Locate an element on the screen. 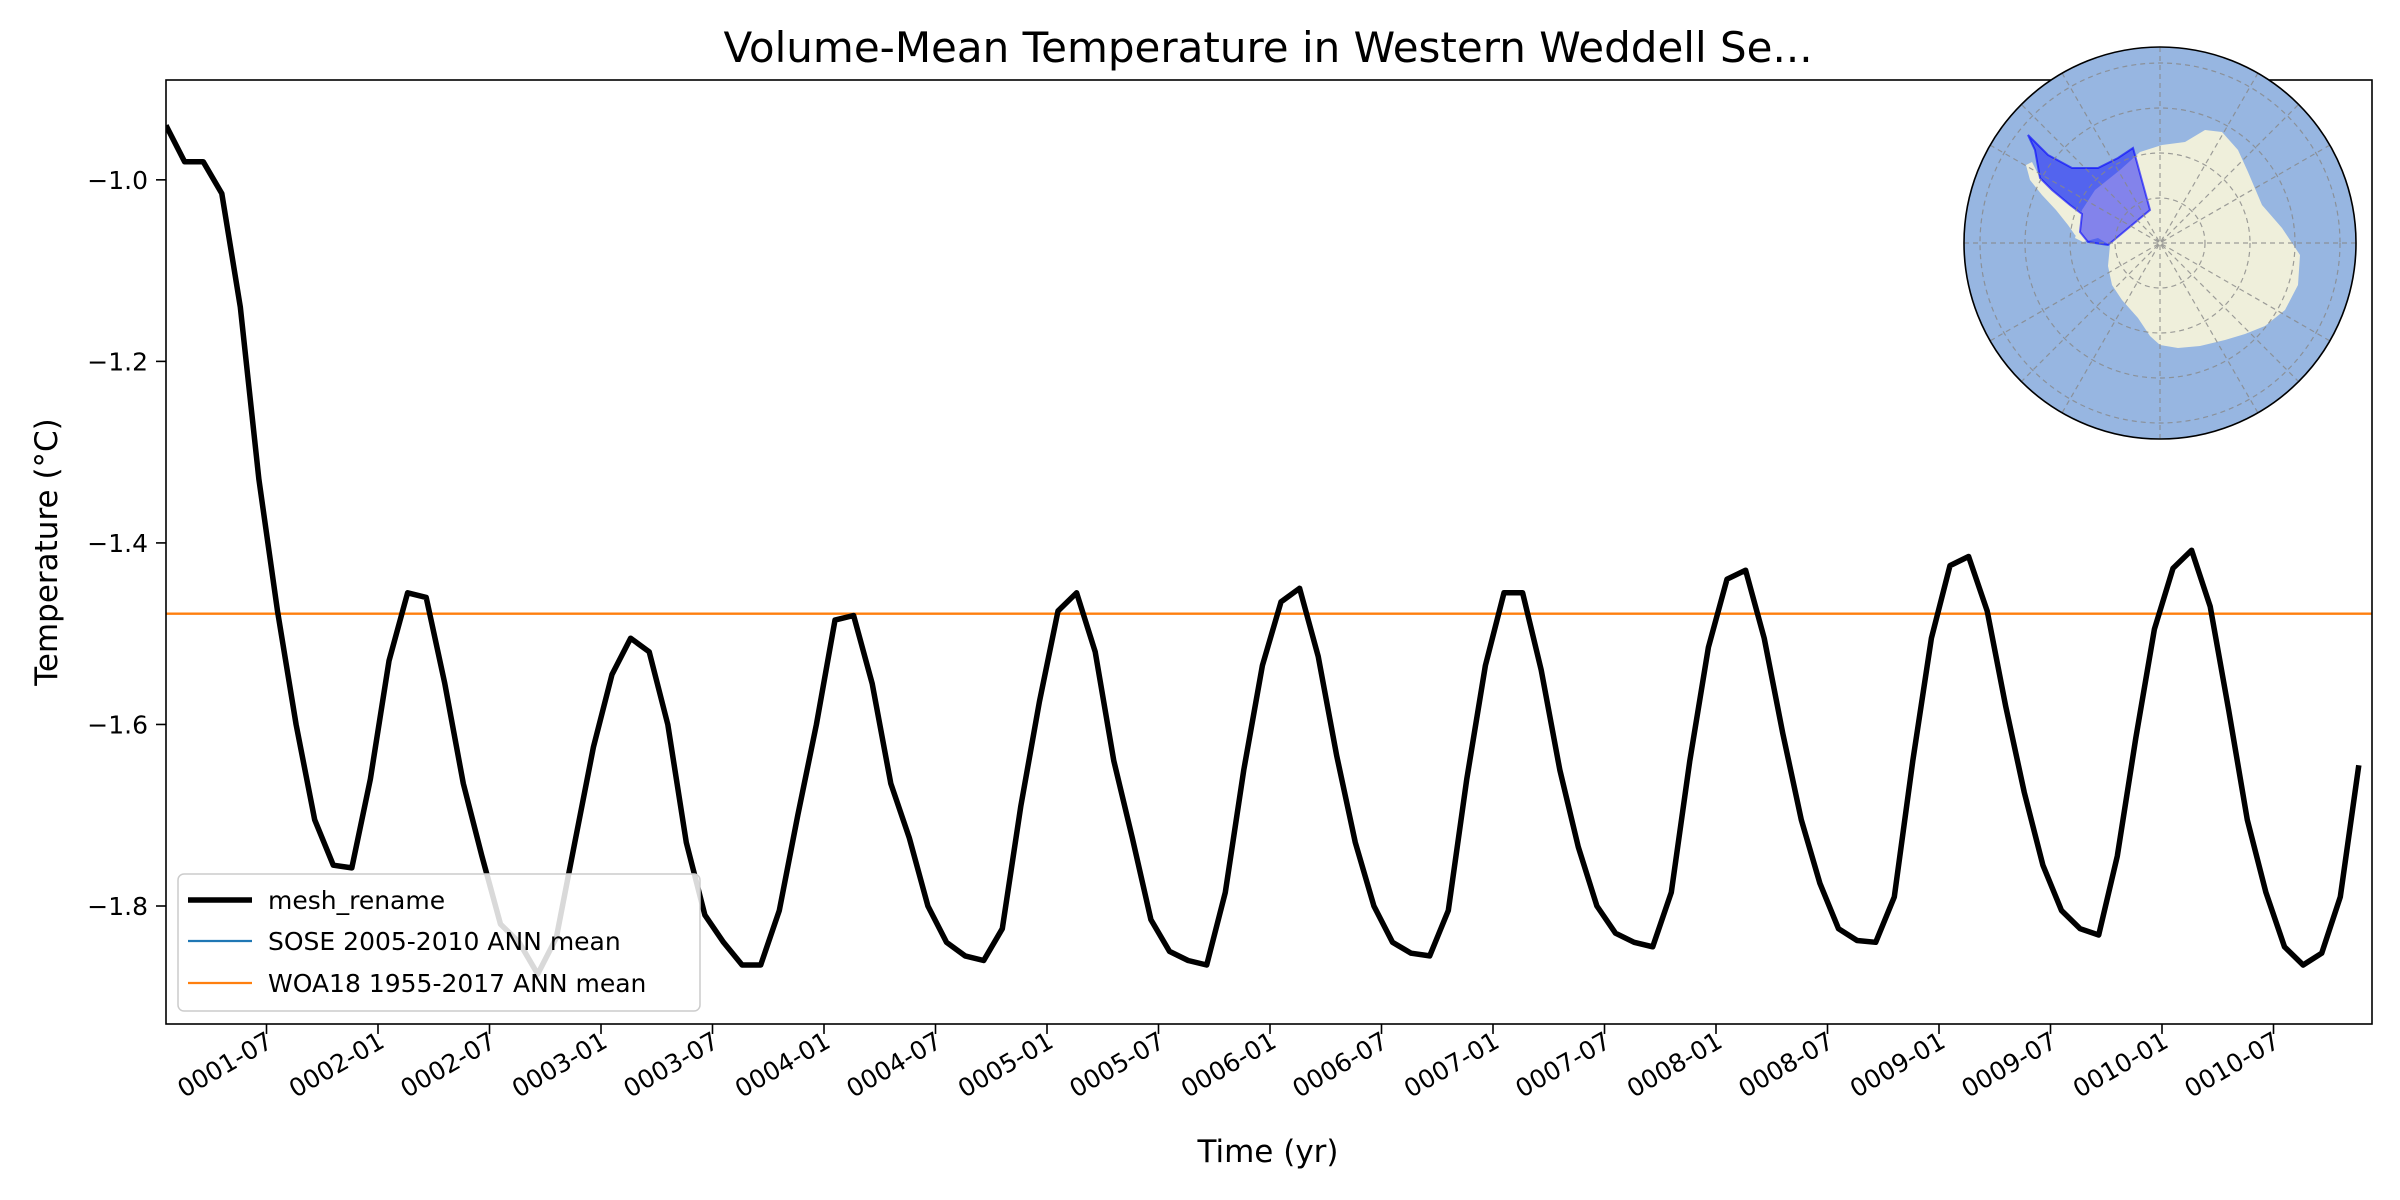 This screenshot has height=1200, width=2400. x-tick-label: 0006-01 is located at coordinates (1228, 1064).